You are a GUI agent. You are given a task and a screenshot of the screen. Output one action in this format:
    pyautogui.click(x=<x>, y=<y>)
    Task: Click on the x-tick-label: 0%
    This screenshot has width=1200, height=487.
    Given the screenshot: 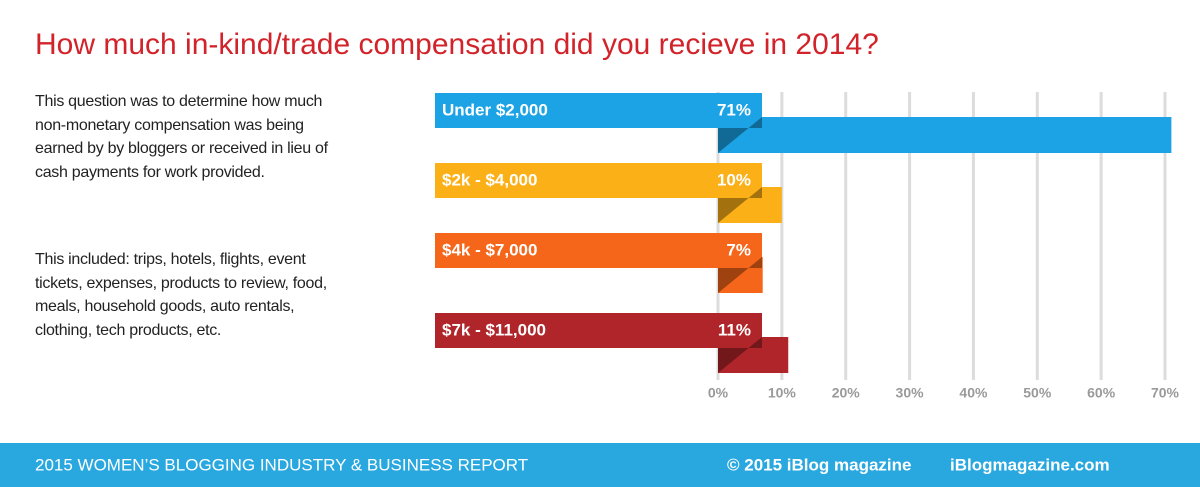 What is the action you would take?
    pyautogui.click(x=718, y=393)
    